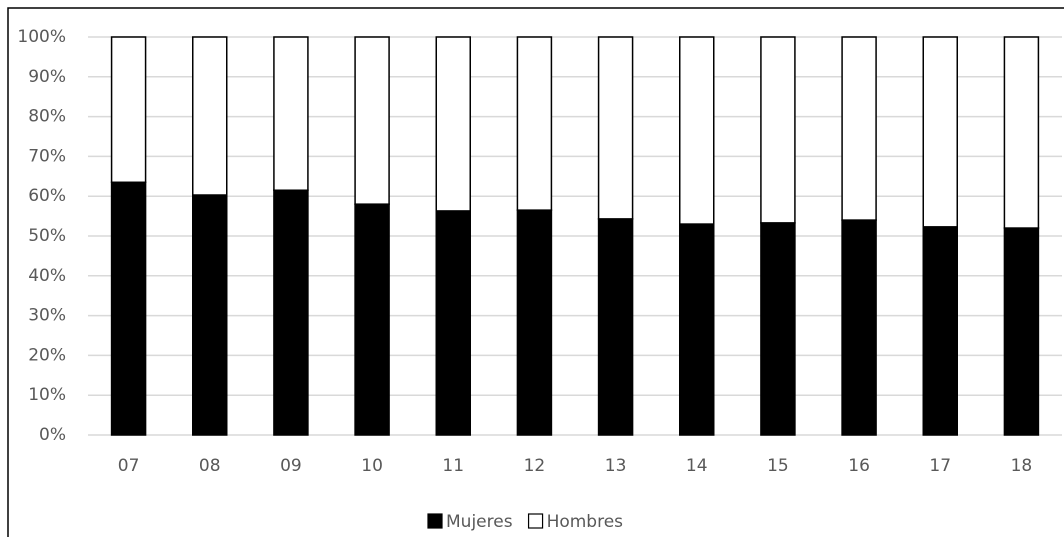 The width and height of the screenshot is (1064, 541). Describe the element at coordinates (585, 522) in the screenshot. I see `legend-label: Hombres` at that location.